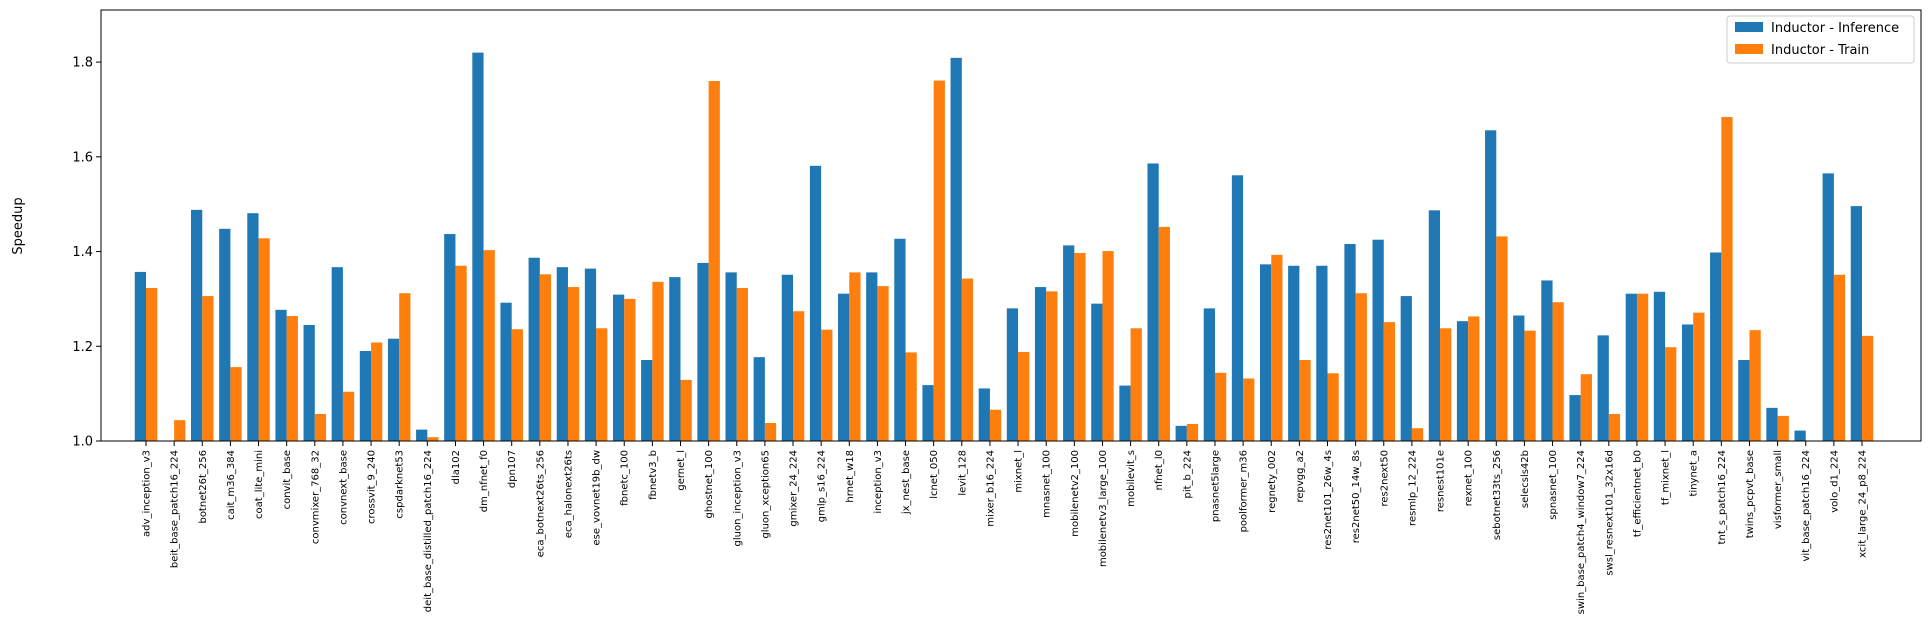 The height and width of the screenshot is (643, 1931). Describe the element at coordinates (1694, 473) in the screenshot. I see `x-tick-label-55: tinynet_a` at that location.